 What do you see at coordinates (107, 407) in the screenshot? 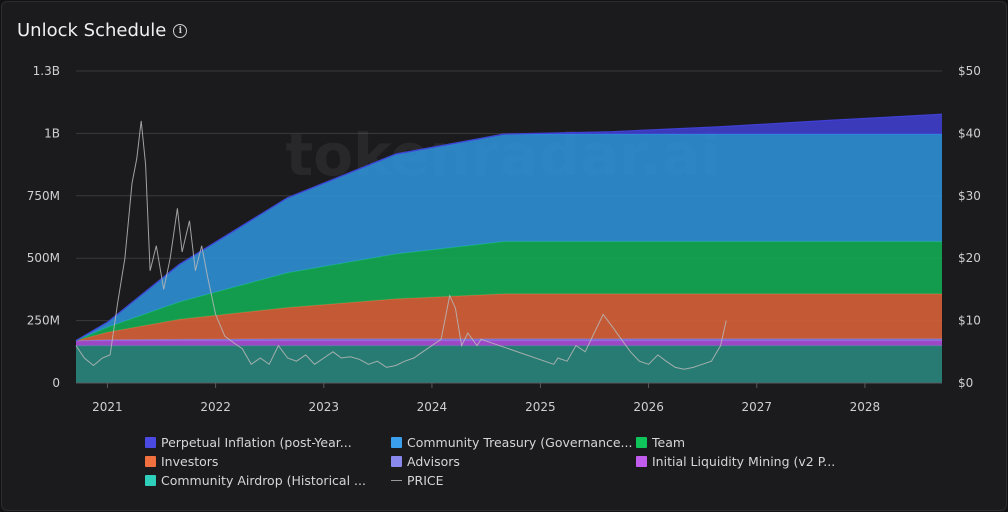
I see `x-tick-label: 2021` at bounding box center [107, 407].